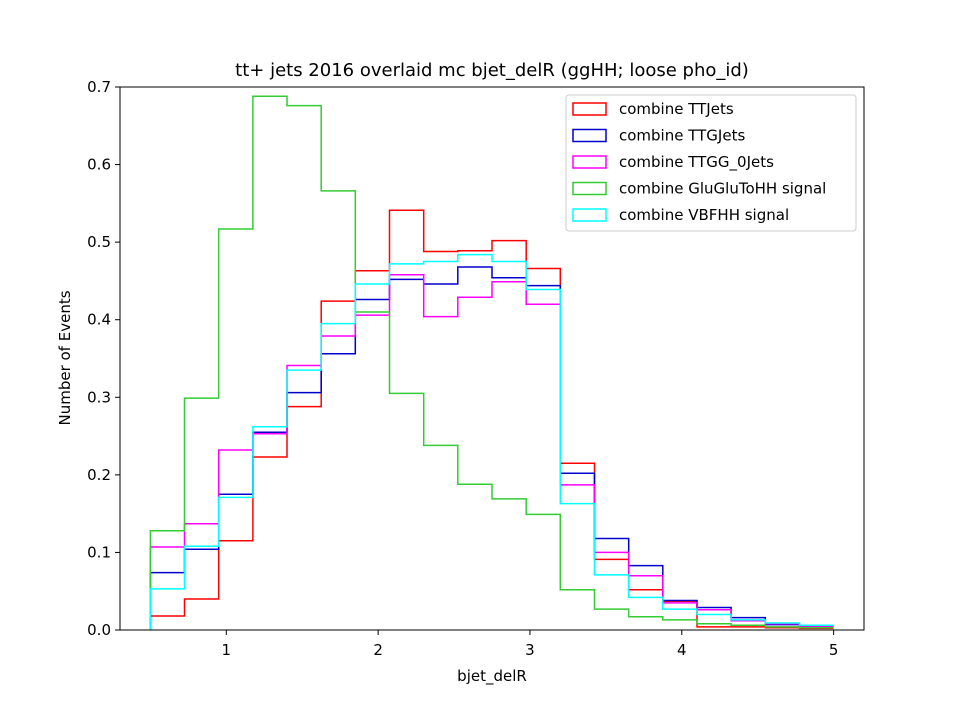 The image size is (960, 720). I want to click on y-axis: 0.0 0.1 0.2 0.3 0.4 0.5 0.6 0.7, so click(103, 358).